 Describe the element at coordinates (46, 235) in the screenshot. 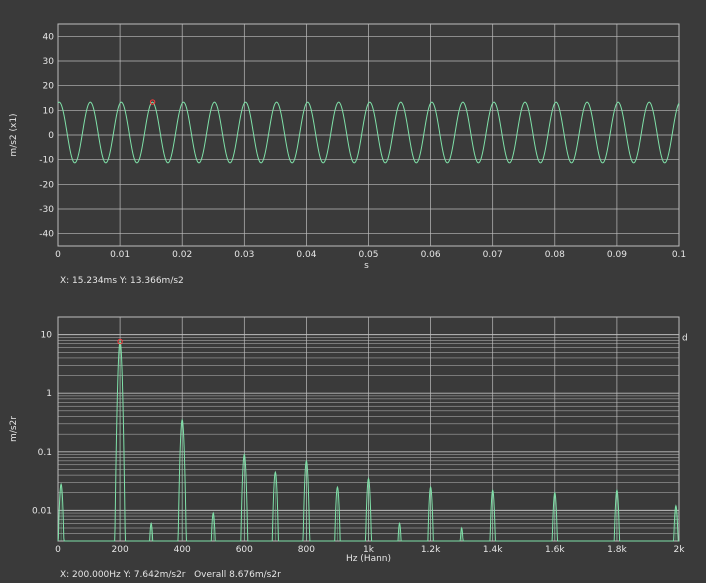

I see `time-y-tick-label: -40` at that location.